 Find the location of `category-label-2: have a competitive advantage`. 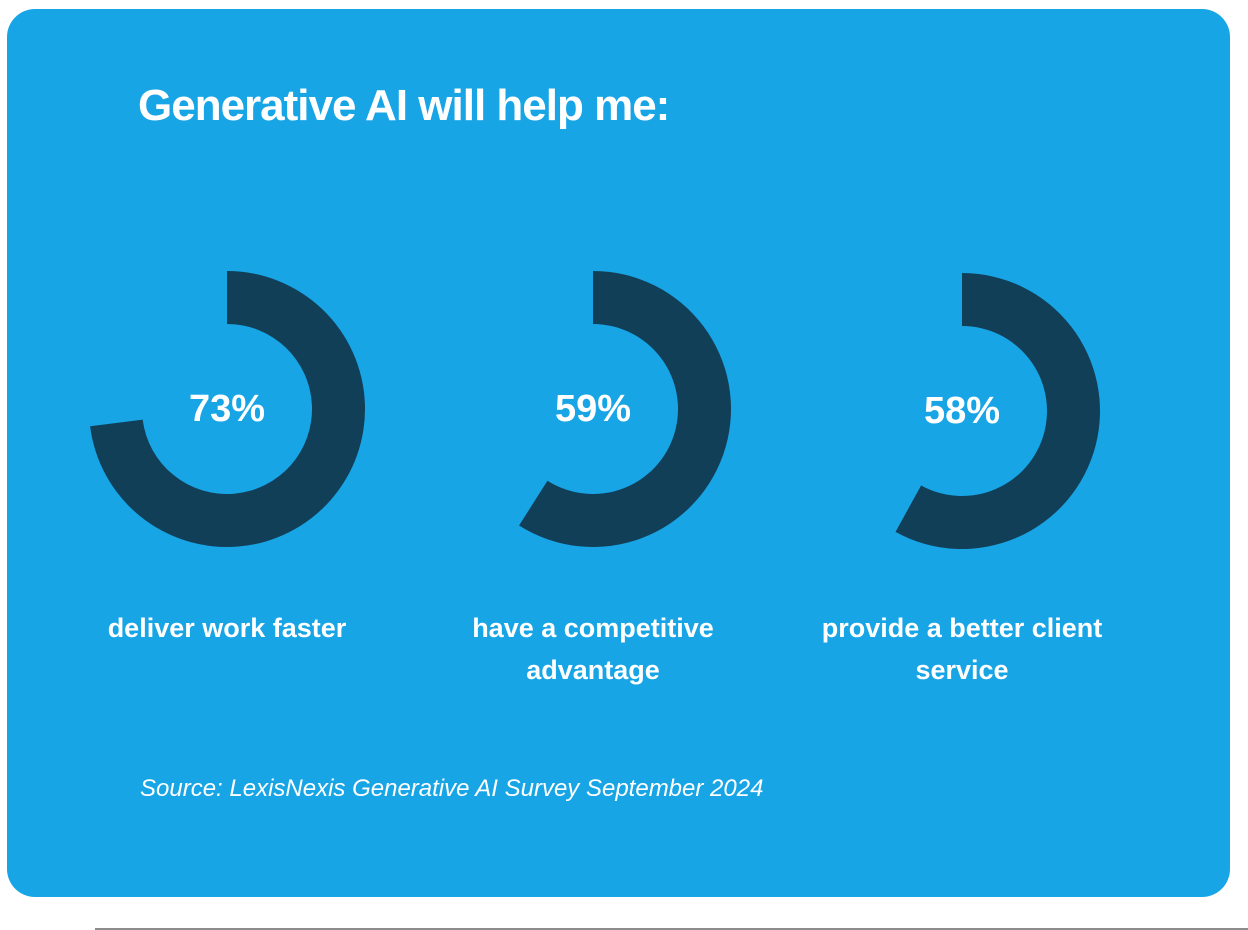

category-label-2: have a competitive advantage is located at coordinates (593, 649).